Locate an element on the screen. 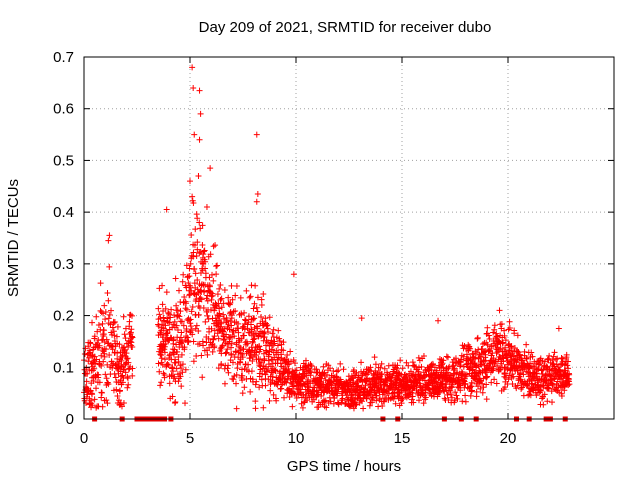  y-tick-label: 0.7 is located at coordinates (63, 57).